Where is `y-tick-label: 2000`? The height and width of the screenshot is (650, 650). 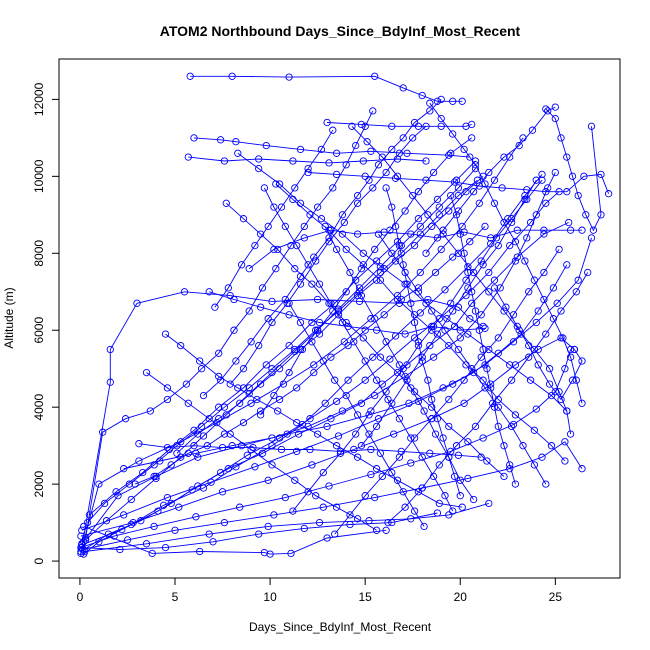 y-tick-label: 2000 is located at coordinates (39, 483).